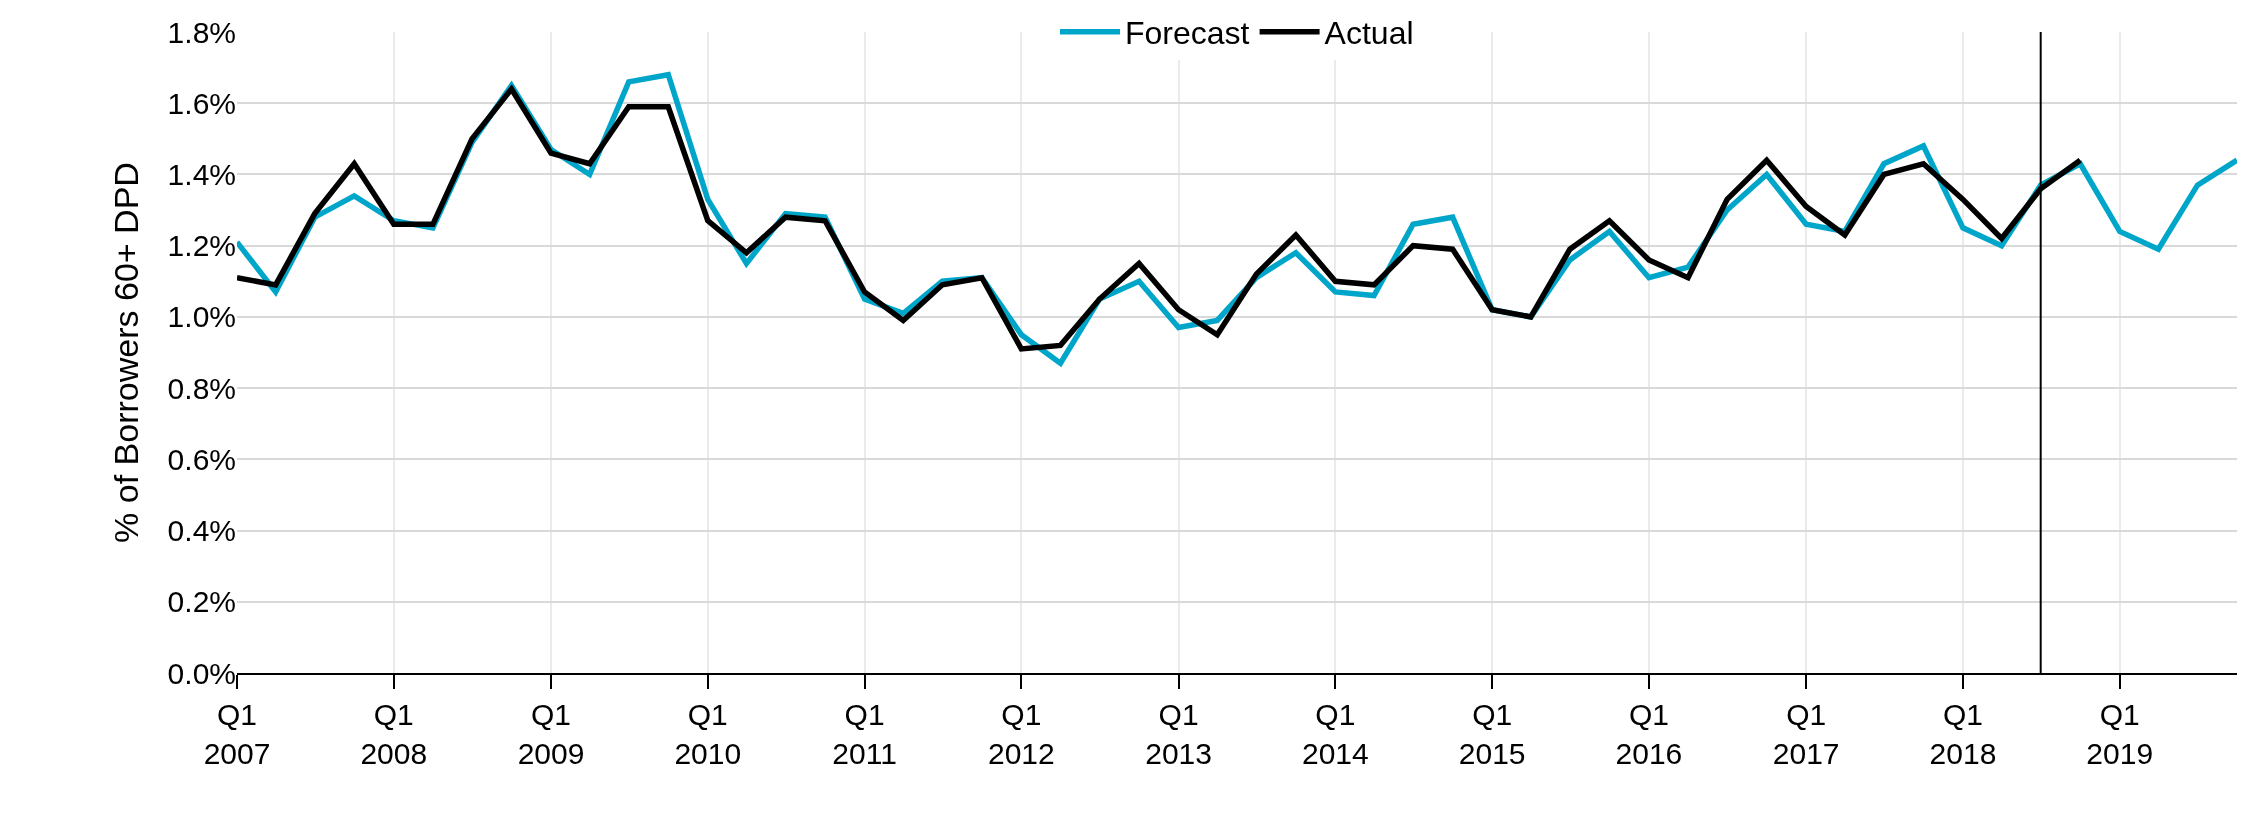  I want to click on y-tick-label: 0.8%, so click(201, 388).